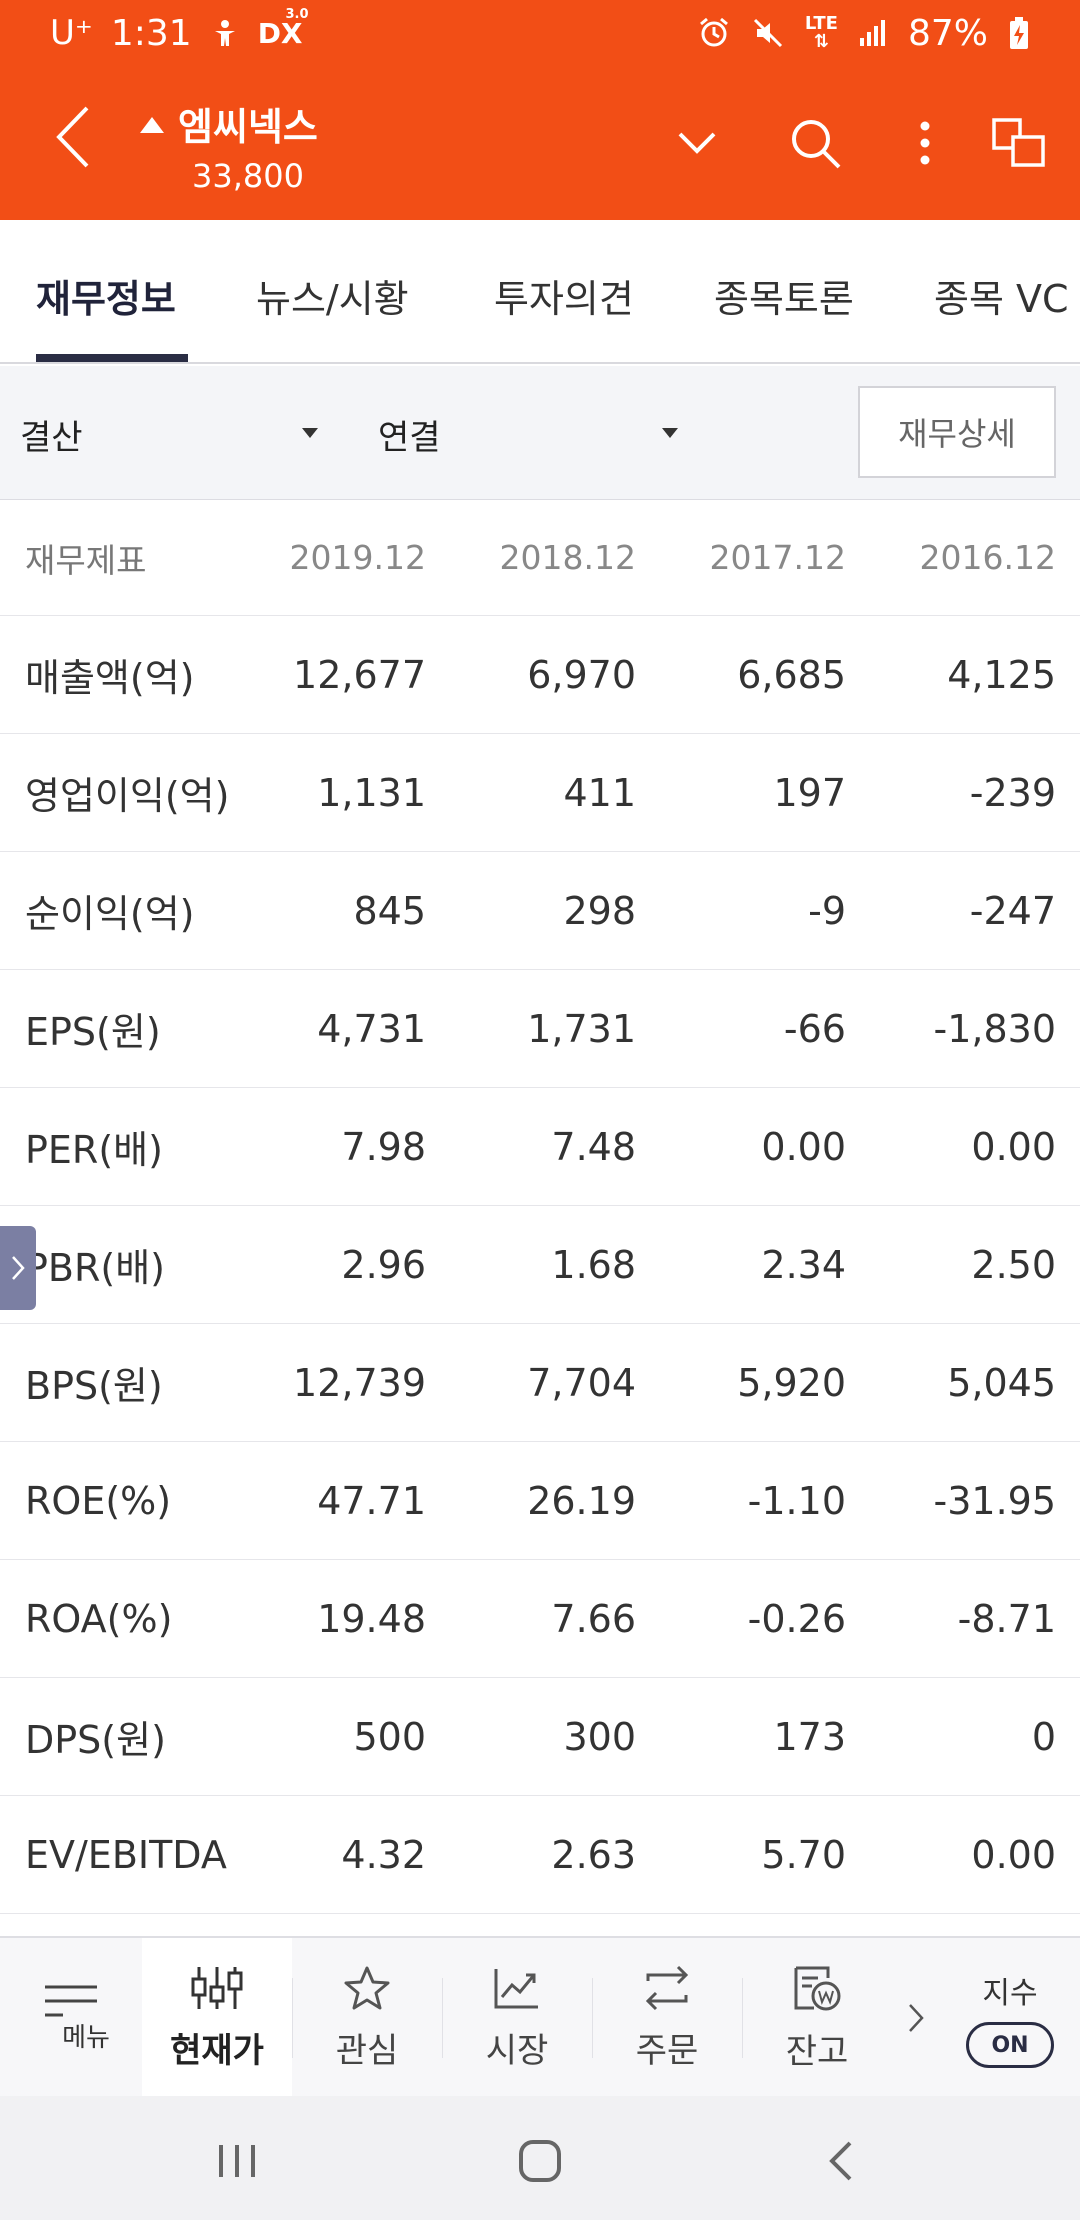 The width and height of the screenshot is (1080, 2220). I want to click on row-label: 영업이익(억), so click(127, 796).